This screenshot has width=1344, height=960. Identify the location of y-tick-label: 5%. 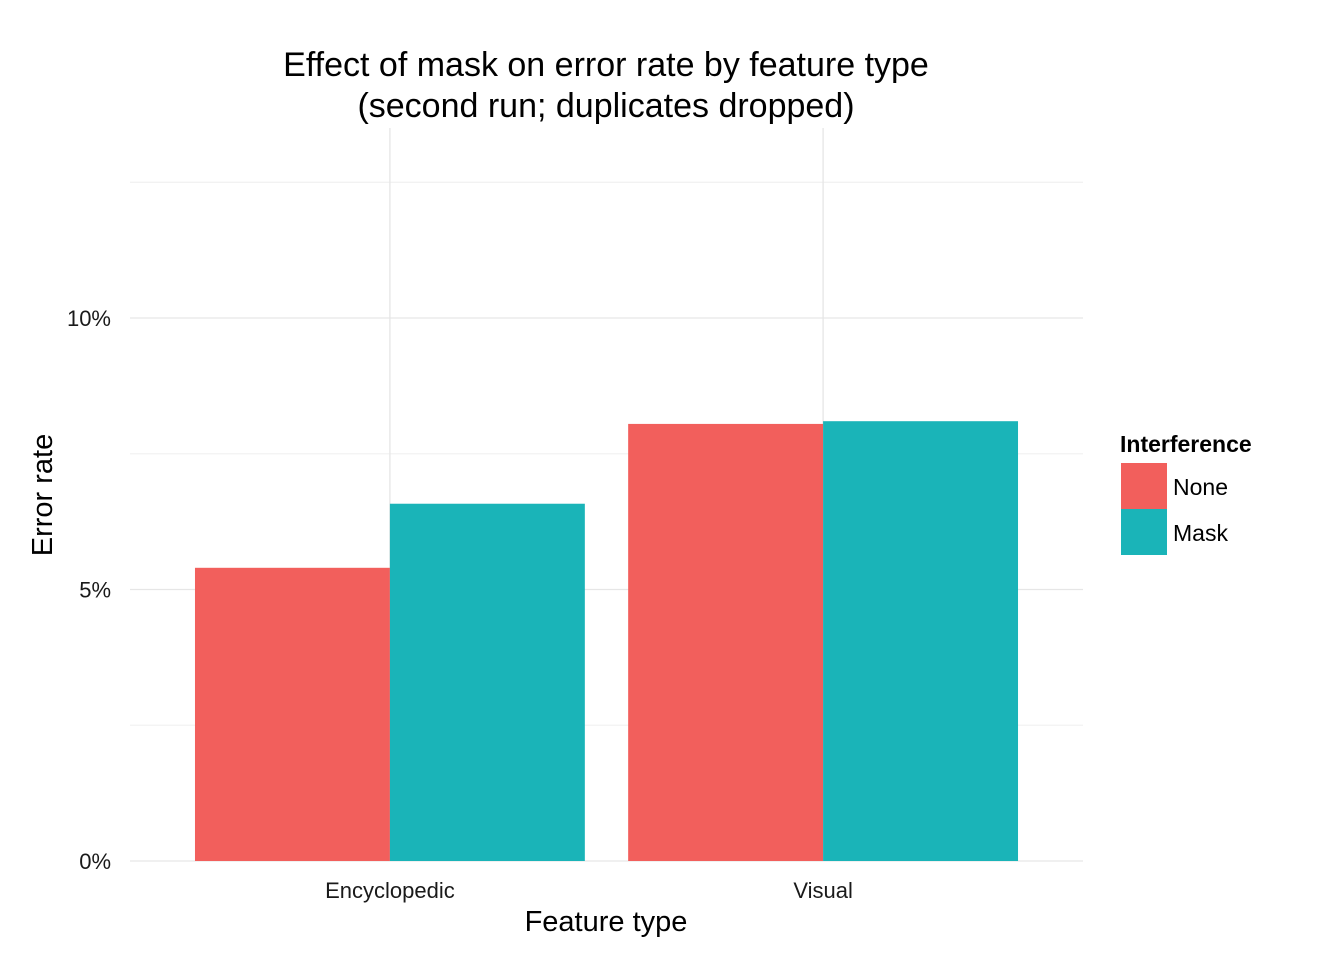
(95, 590).